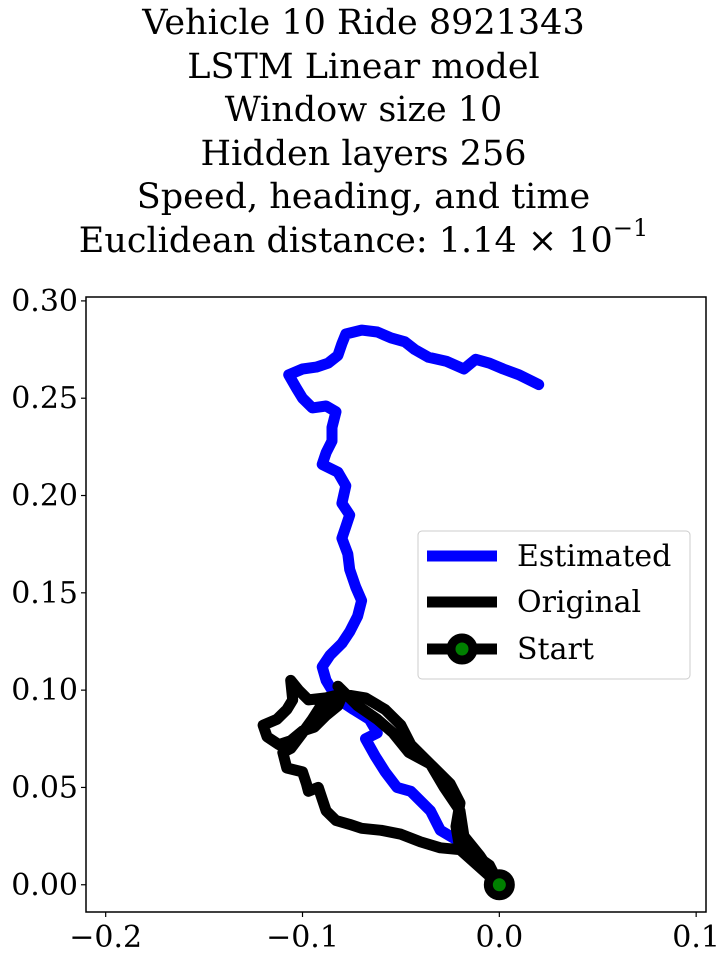  What do you see at coordinates (44, 301) in the screenshot?
I see `y-tick-label: 0.30` at bounding box center [44, 301].